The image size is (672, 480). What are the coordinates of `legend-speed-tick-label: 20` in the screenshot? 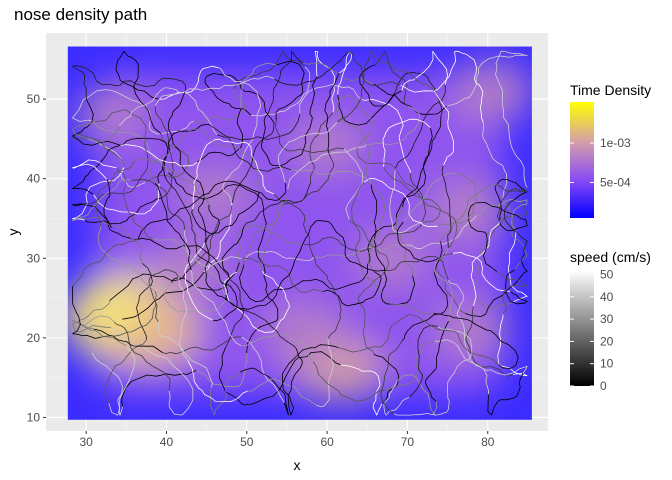 It's located at (607, 341).